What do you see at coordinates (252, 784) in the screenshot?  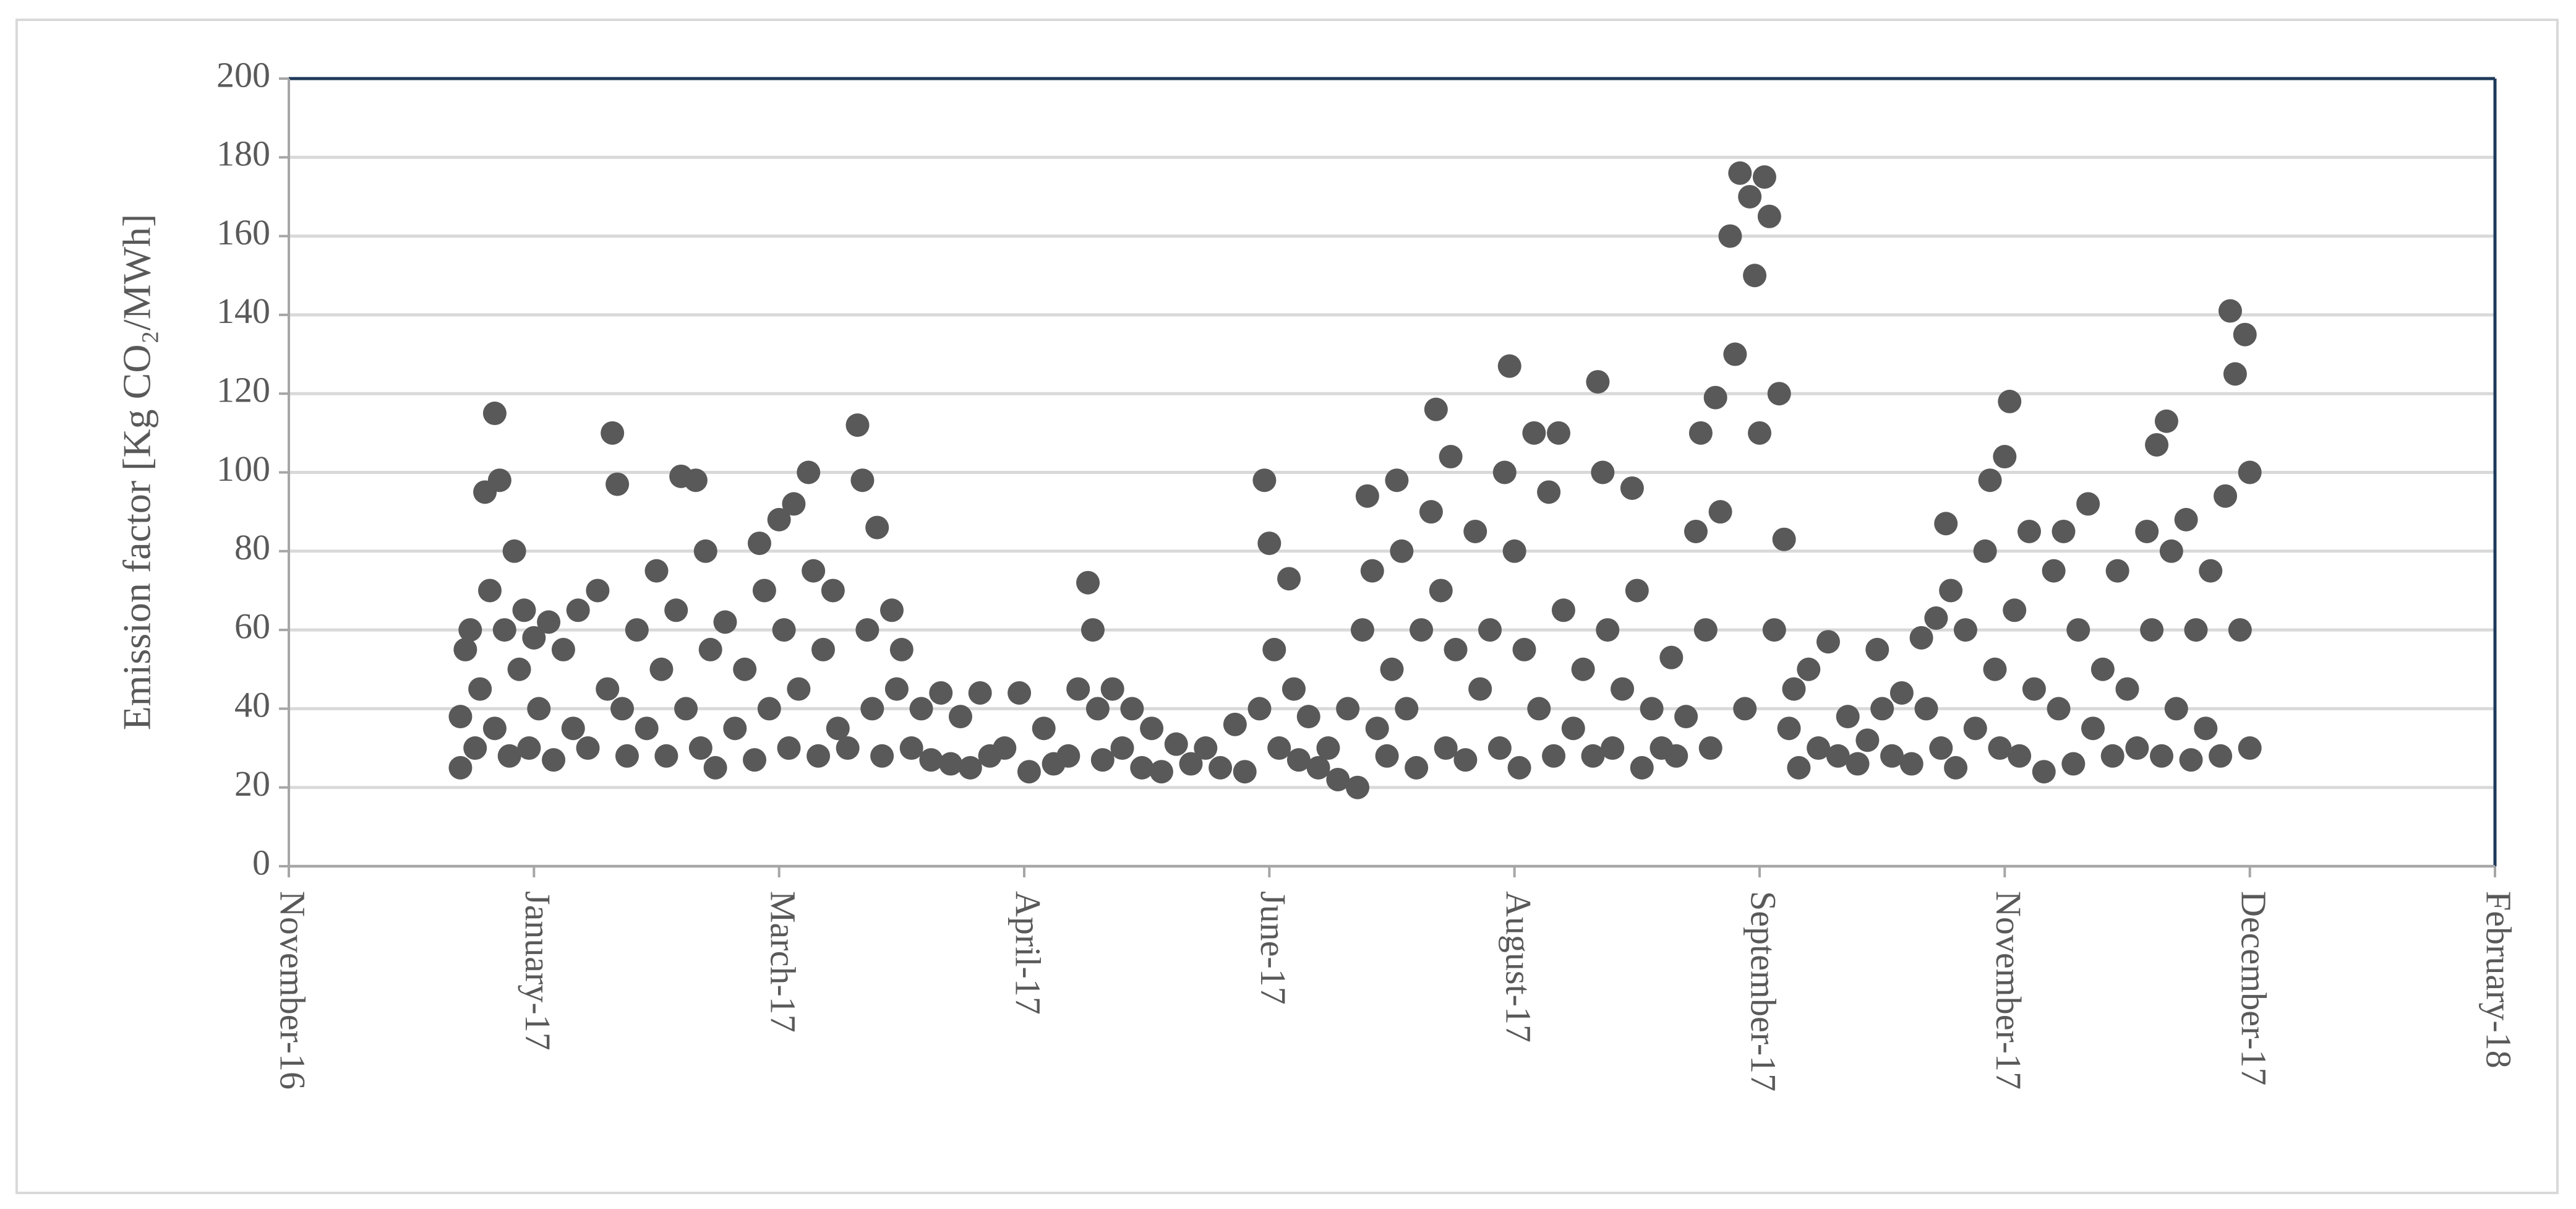 I see `y-tick-label: 20` at bounding box center [252, 784].